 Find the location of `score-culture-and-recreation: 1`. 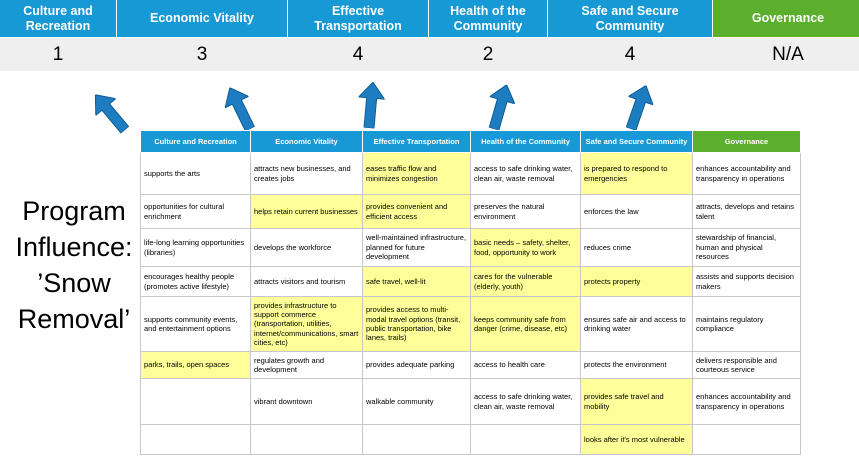

score-culture-and-recreation: 1 is located at coordinates (58, 54).